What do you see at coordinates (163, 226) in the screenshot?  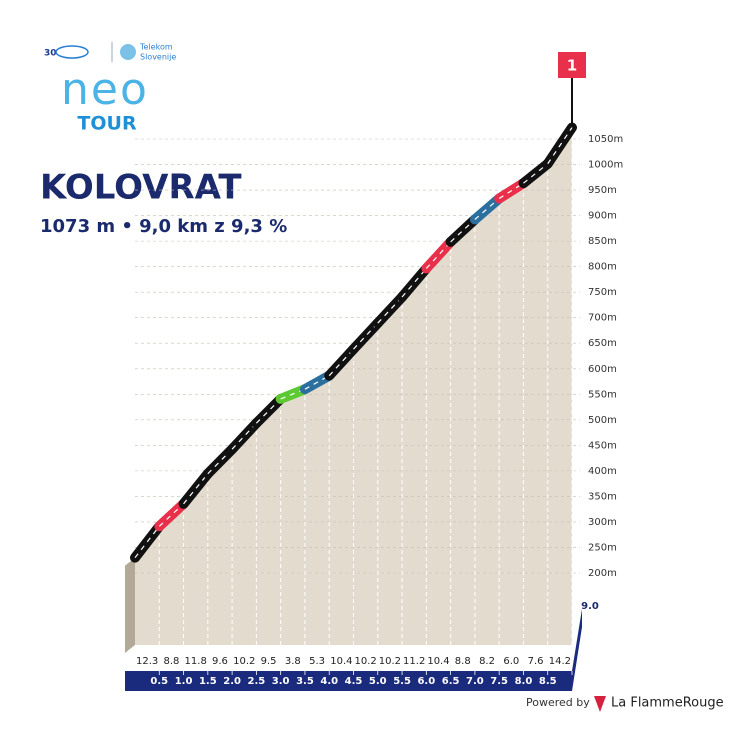 I see `chart-subtitle: 1073 m • 9,0 km z 9,3 %` at bounding box center [163, 226].